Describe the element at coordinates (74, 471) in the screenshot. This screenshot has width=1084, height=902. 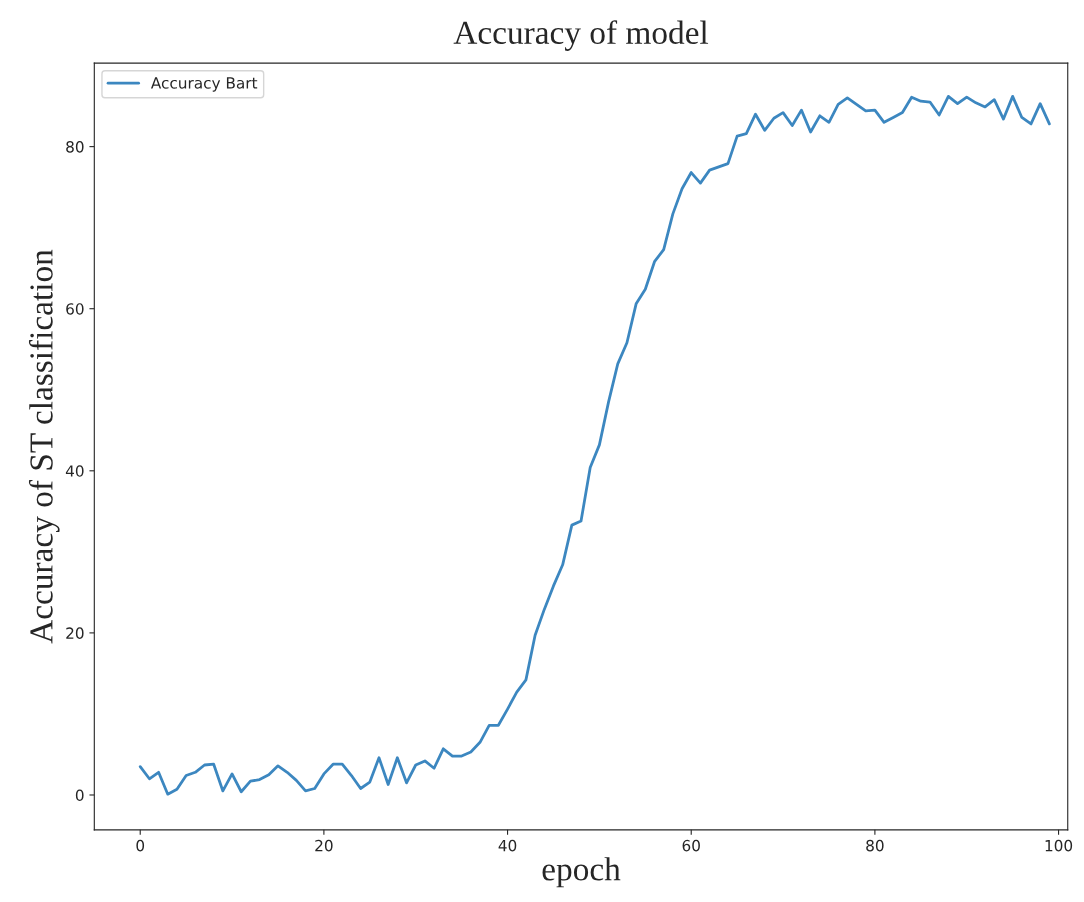
I see `y-tick-label: 40` at that location.